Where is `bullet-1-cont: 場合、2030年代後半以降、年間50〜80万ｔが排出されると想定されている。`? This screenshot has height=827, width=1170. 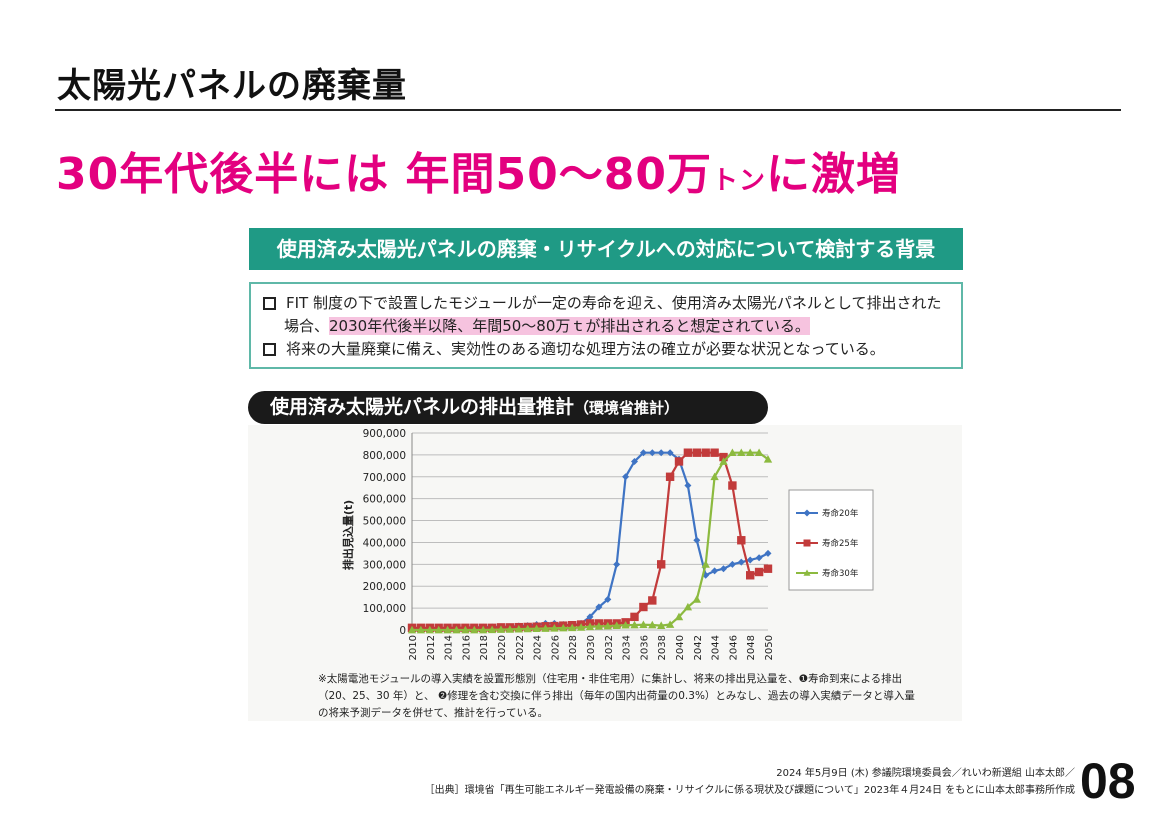
bullet-1-cont: 場合、2030年代後半以降、年間50〜80万ｔが排出されると想定されている。 is located at coordinates (547, 325).